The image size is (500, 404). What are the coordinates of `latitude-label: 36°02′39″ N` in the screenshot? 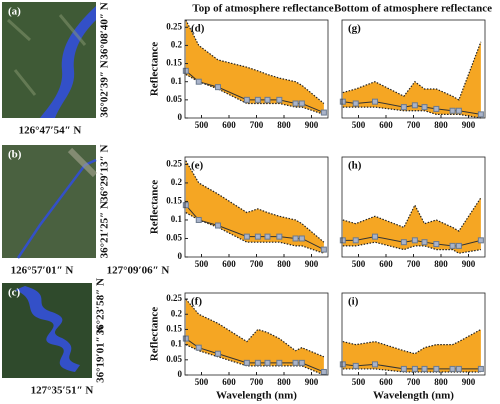 It's located at (105, 88).